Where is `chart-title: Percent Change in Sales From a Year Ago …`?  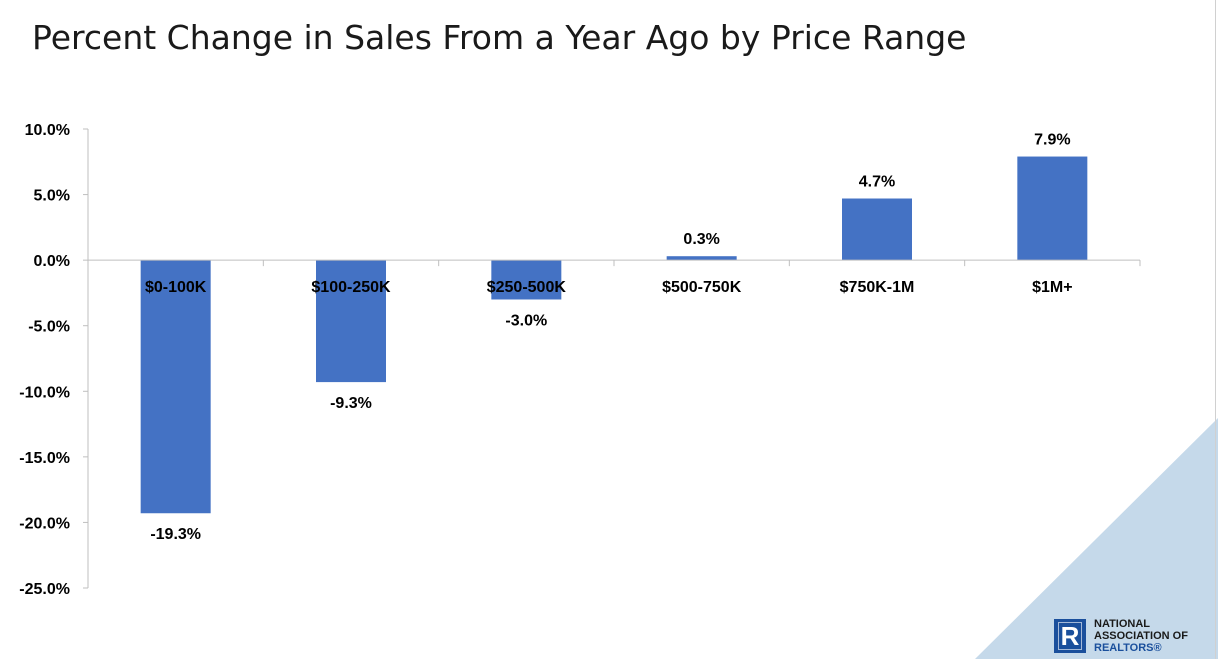
chart-title: Percent Change in Sales From a Year Ago … is located at coordinates (499, 37).